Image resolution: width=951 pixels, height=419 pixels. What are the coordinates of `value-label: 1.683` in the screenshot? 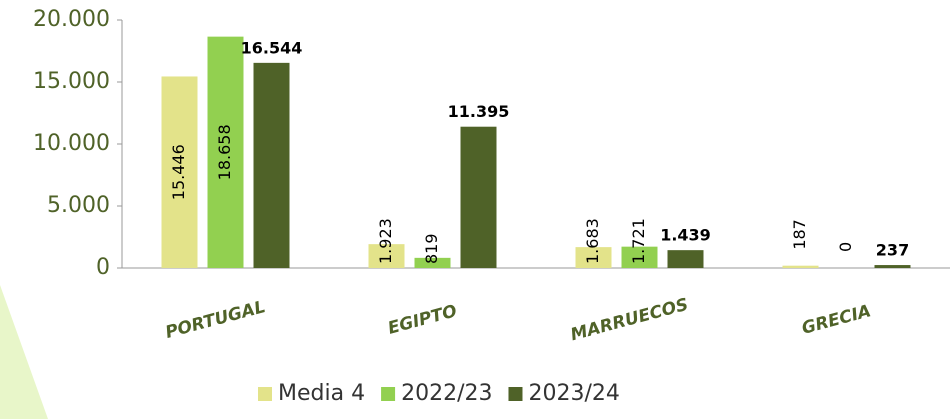 It's located at (592, 241).